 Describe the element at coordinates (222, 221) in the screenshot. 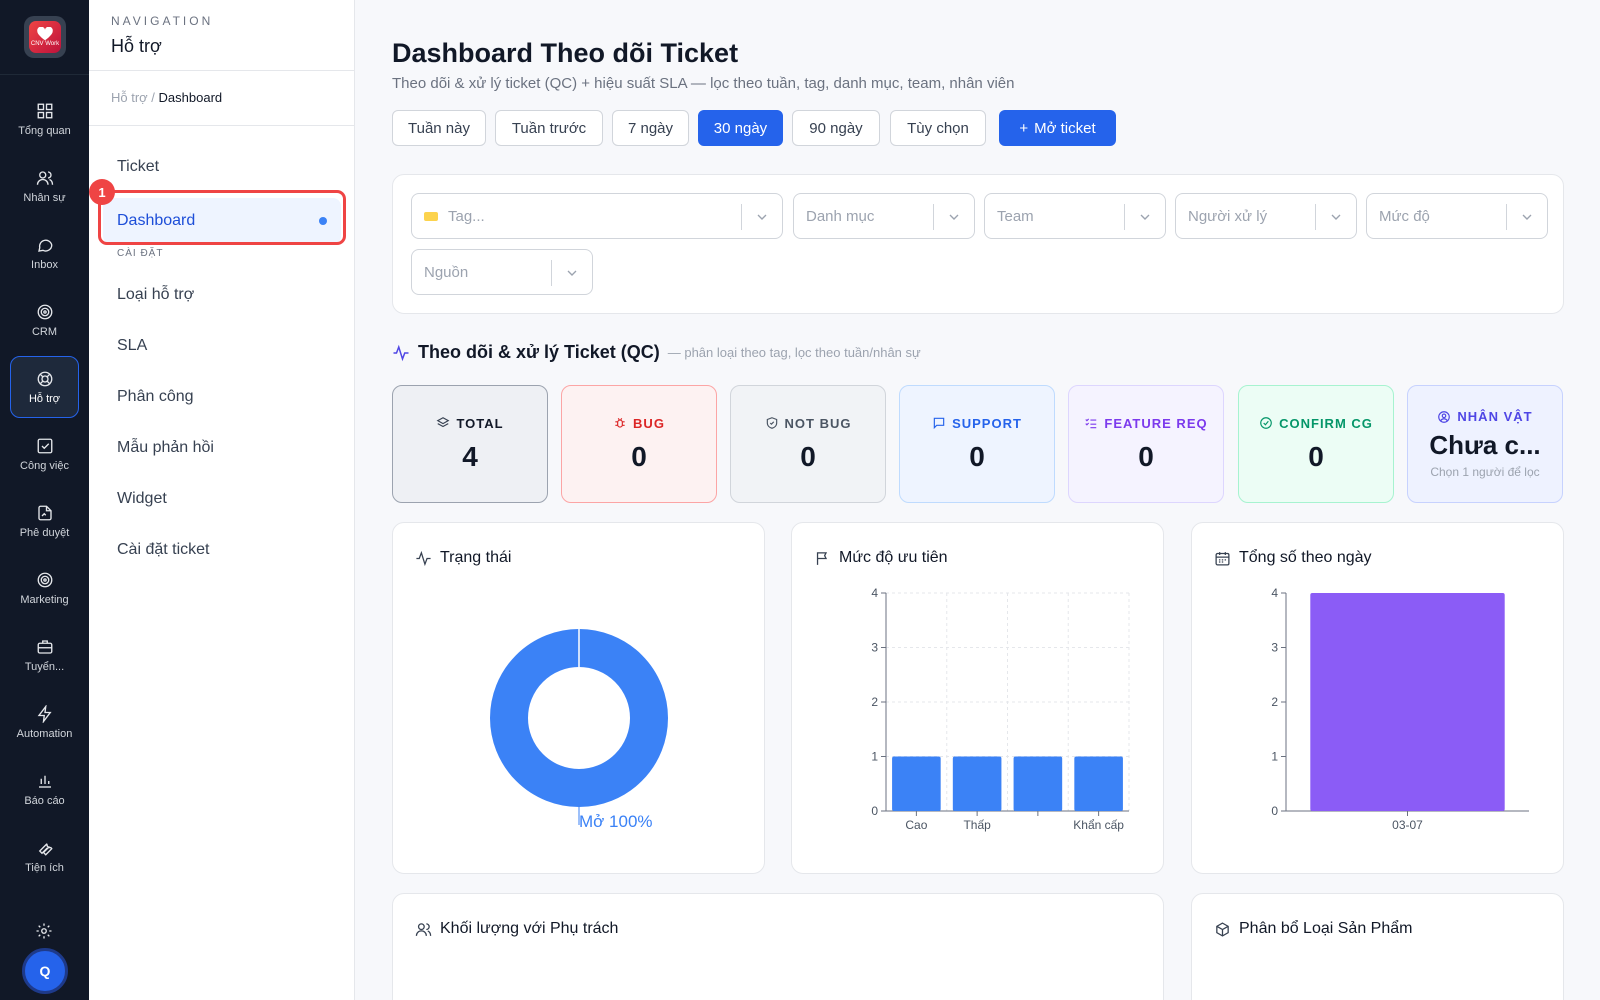

I see `nav-item-dashboard: Dashboard` at that location.